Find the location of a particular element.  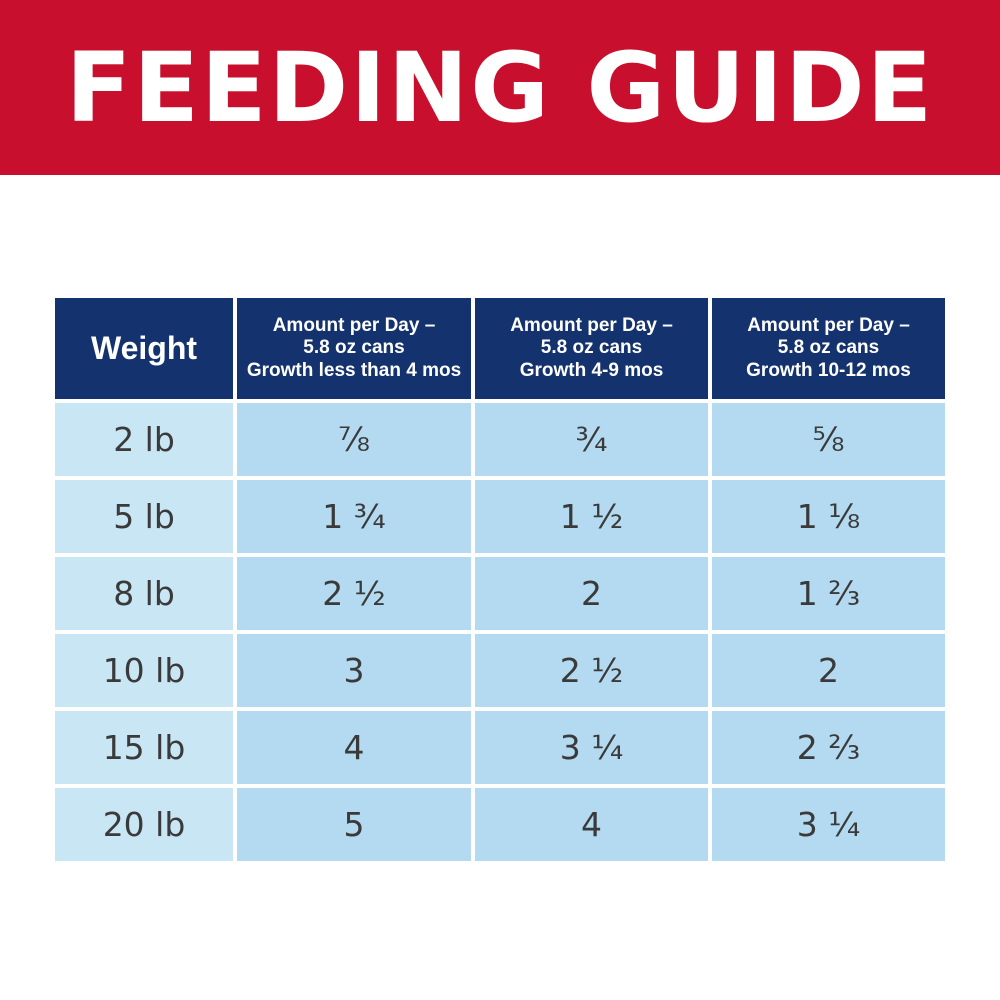

amount-cell: 2 ⅔ is located at coordinates (828, 747).